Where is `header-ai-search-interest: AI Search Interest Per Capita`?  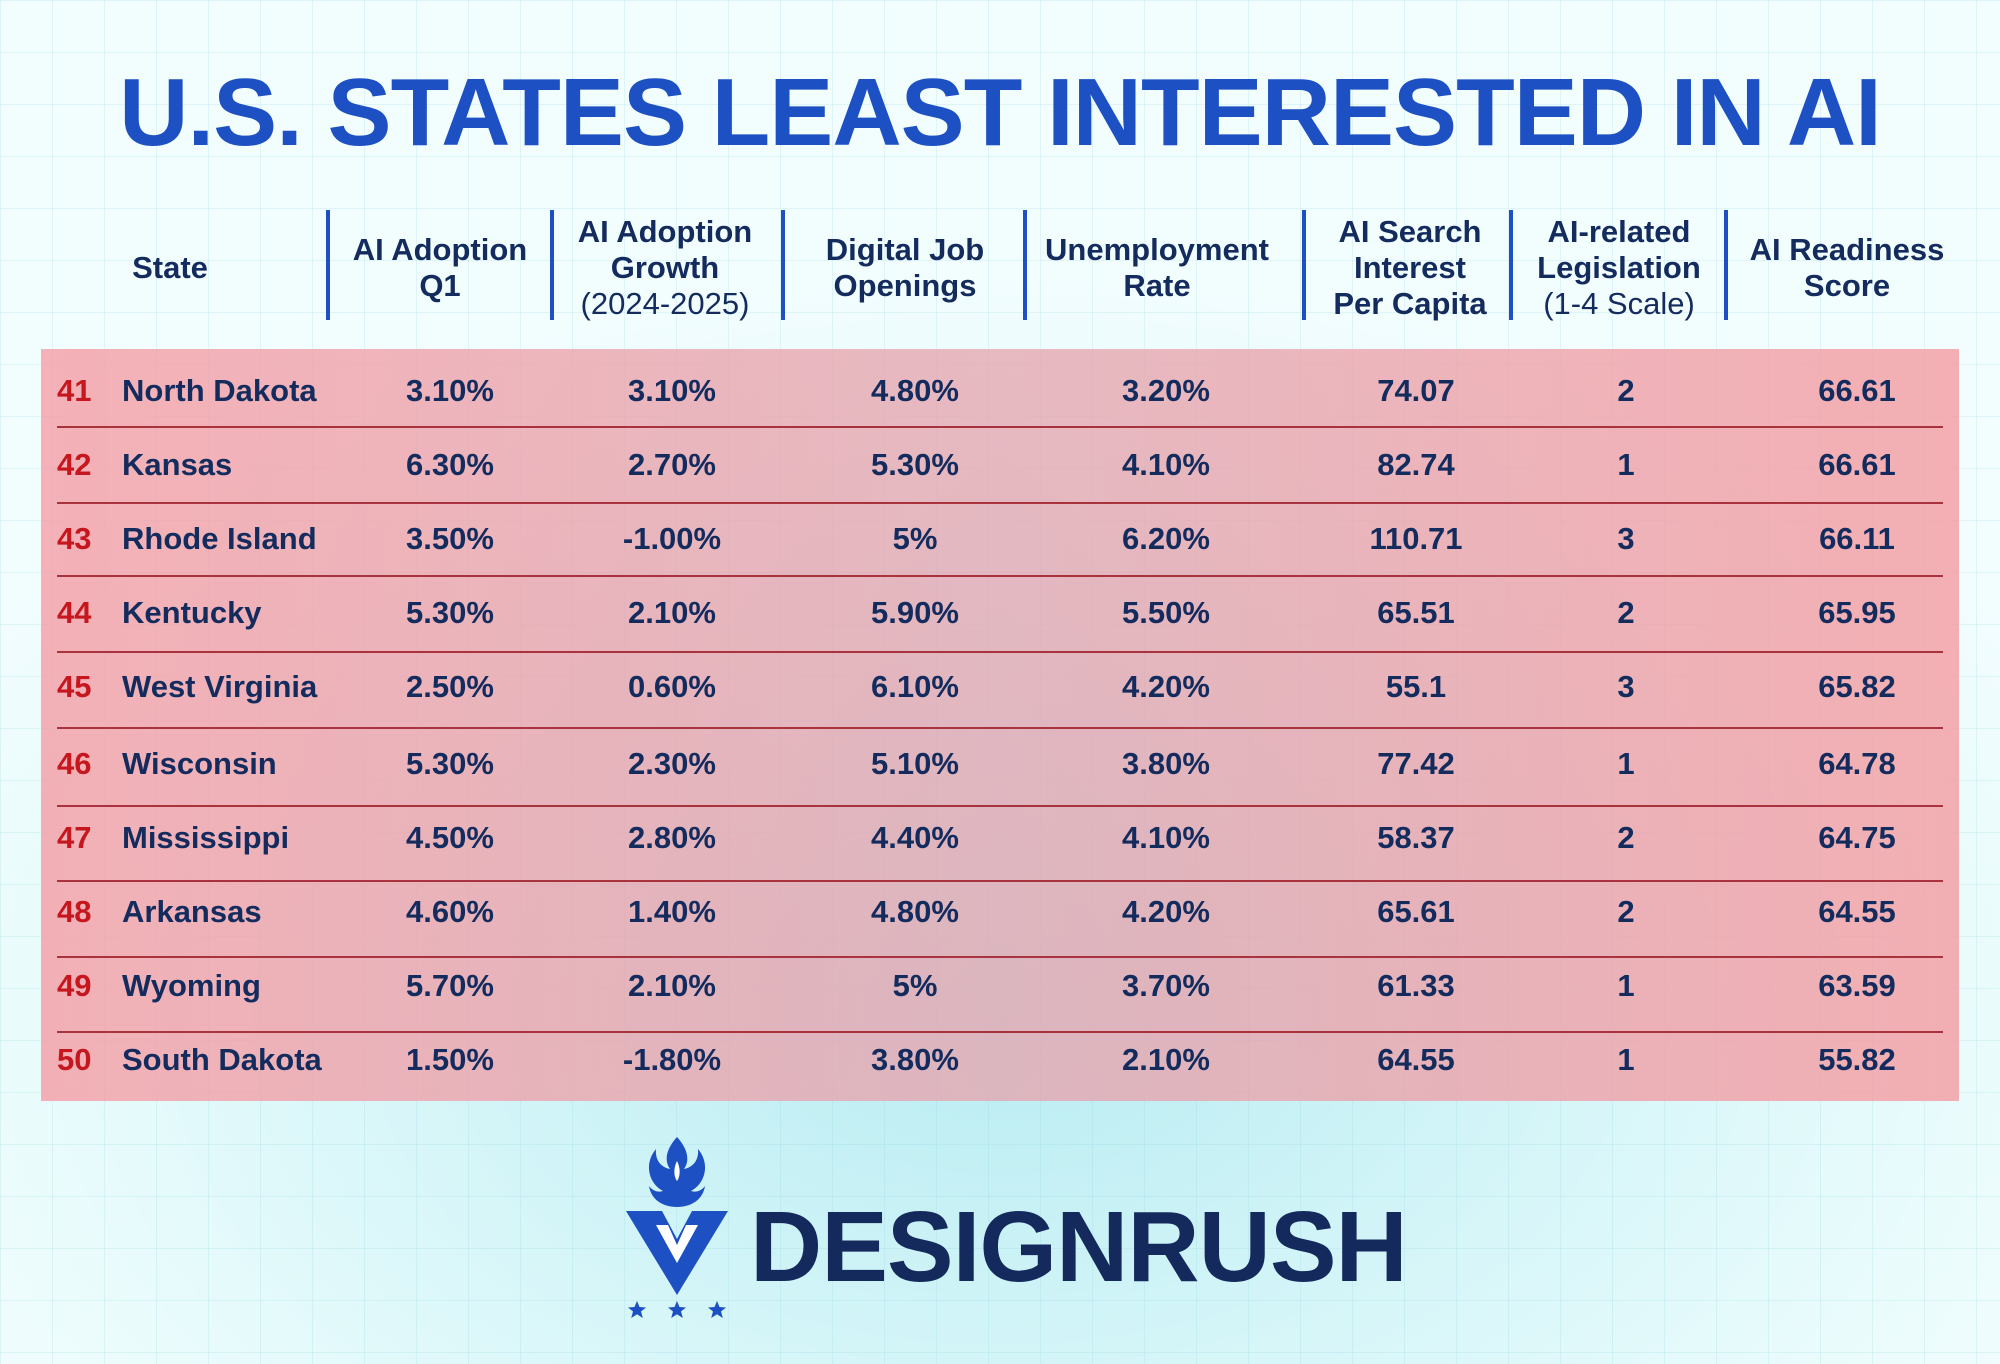
header-ai-search-interest: AI Search Interest Per Capita is located at coordinates (1410, 267).